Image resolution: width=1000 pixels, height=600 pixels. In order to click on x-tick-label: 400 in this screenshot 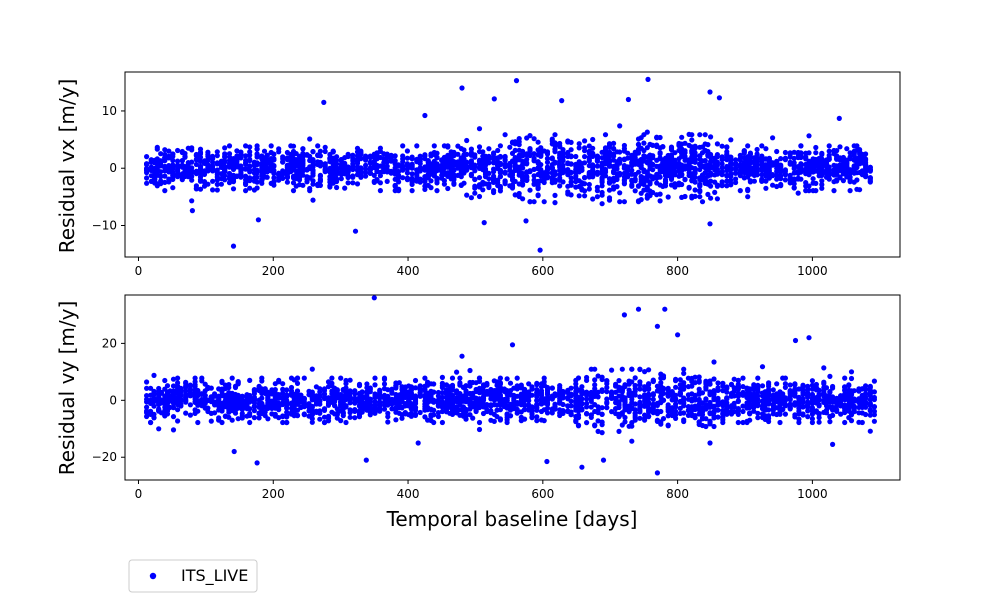, I will do `click(408, 271)`.